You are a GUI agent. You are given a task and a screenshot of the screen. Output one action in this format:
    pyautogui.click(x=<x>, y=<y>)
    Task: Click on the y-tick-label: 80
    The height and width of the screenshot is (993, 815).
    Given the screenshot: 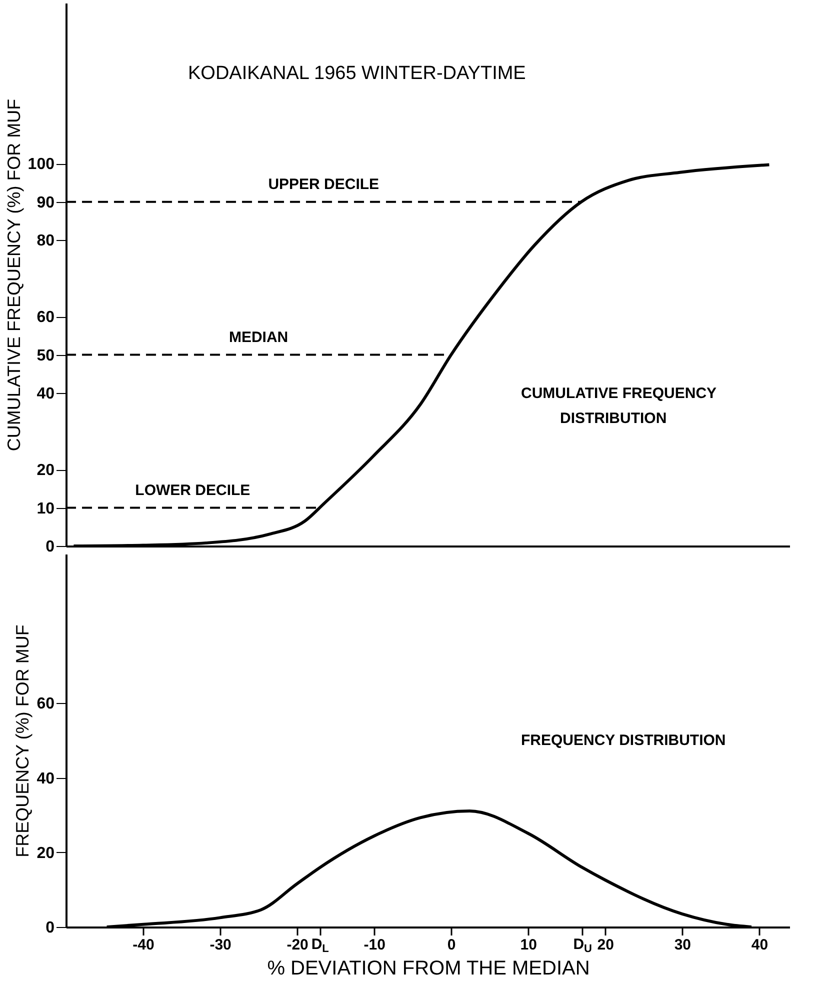 What is the action you would take?
    pyautogui.click(x=45, y=241)
    